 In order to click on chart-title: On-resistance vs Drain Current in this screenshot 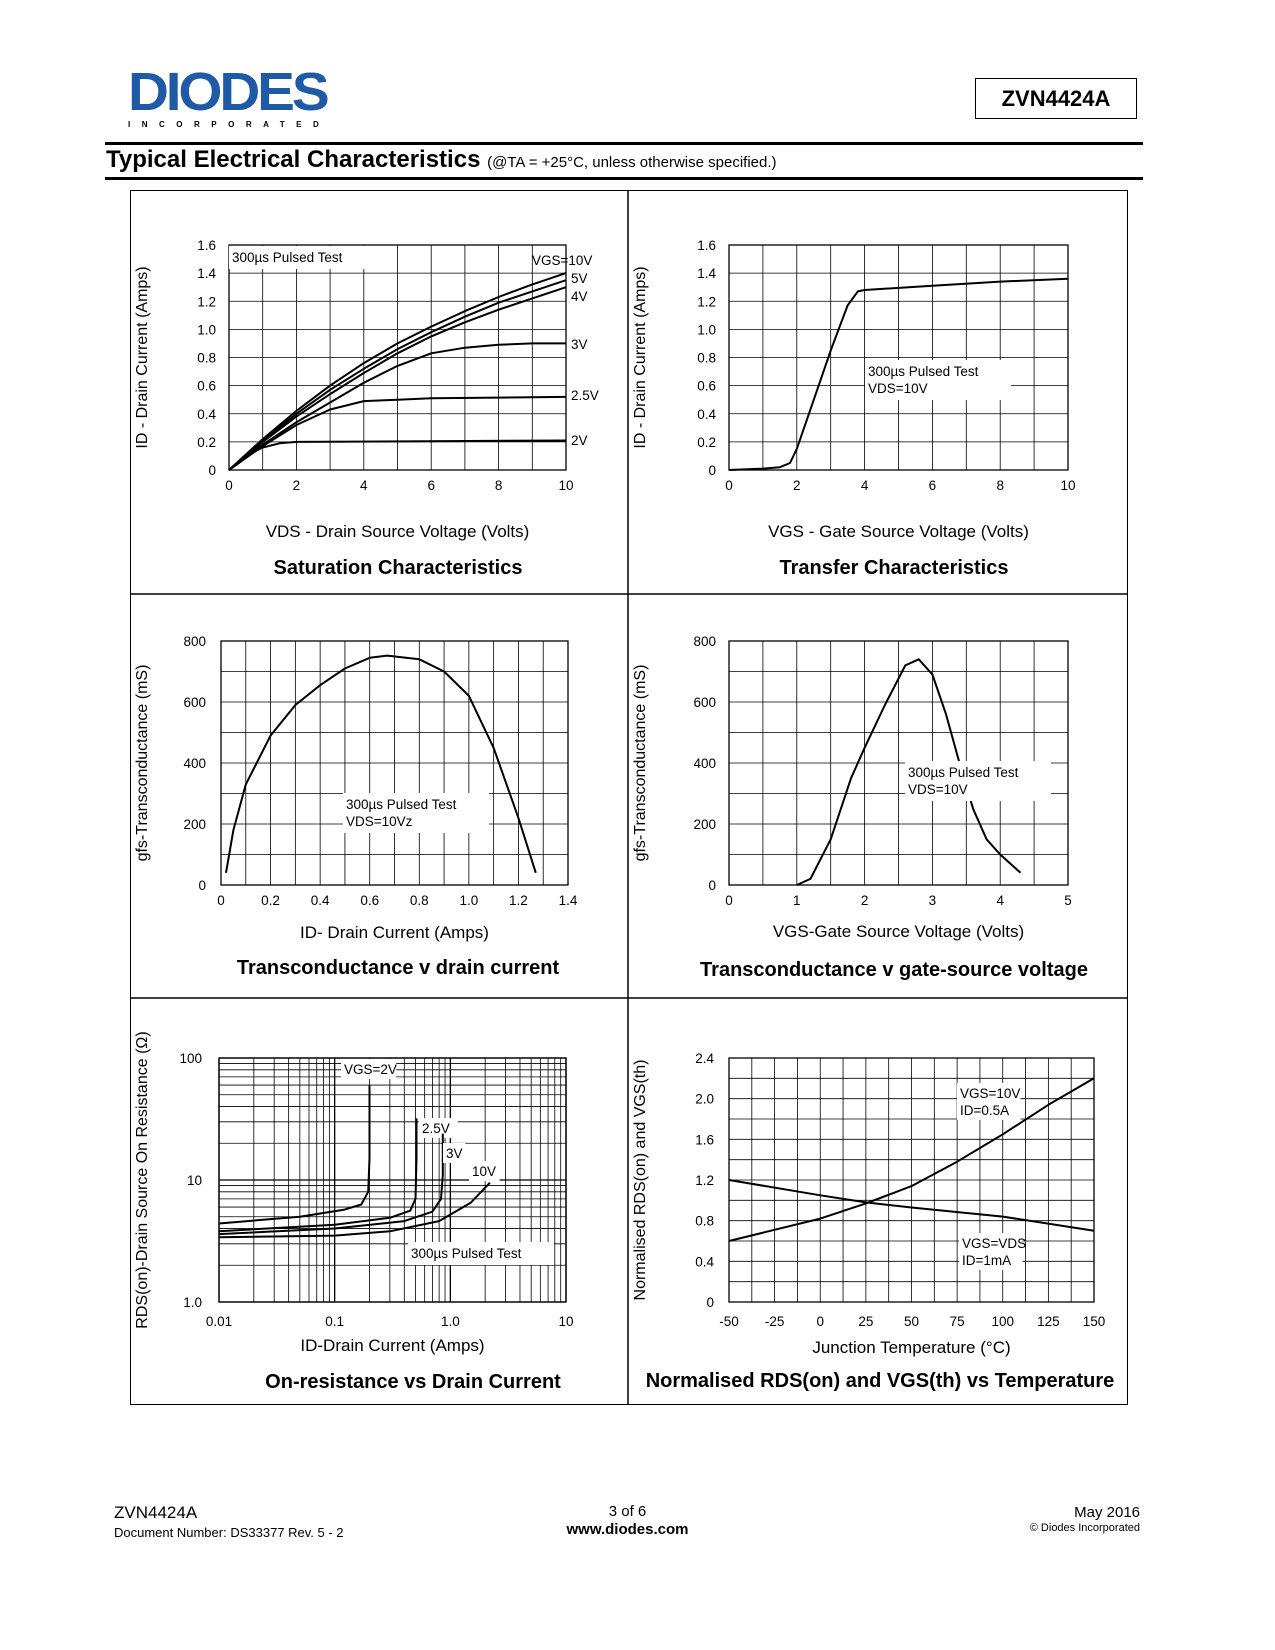, I will do `click(413, 1382)`.